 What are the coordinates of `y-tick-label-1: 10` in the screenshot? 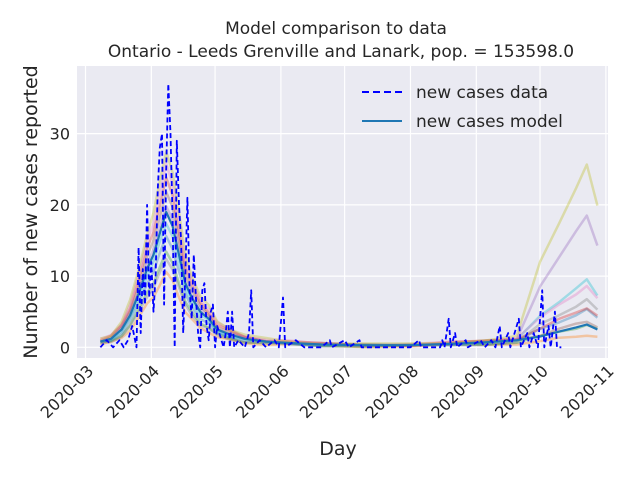 It's located at (60, 276).